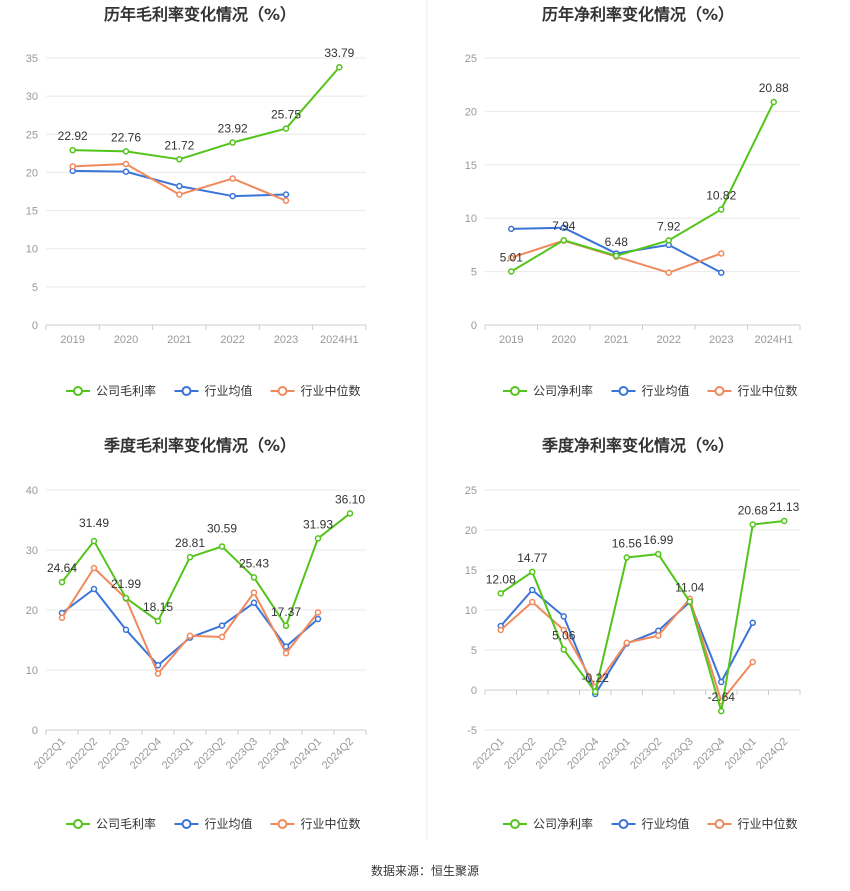 The width and height of the screenshot is (850, 891). Describe the element at coordinates (339, 340) in the screenshot. I see `x-tick-label: 2024H1` at that location.